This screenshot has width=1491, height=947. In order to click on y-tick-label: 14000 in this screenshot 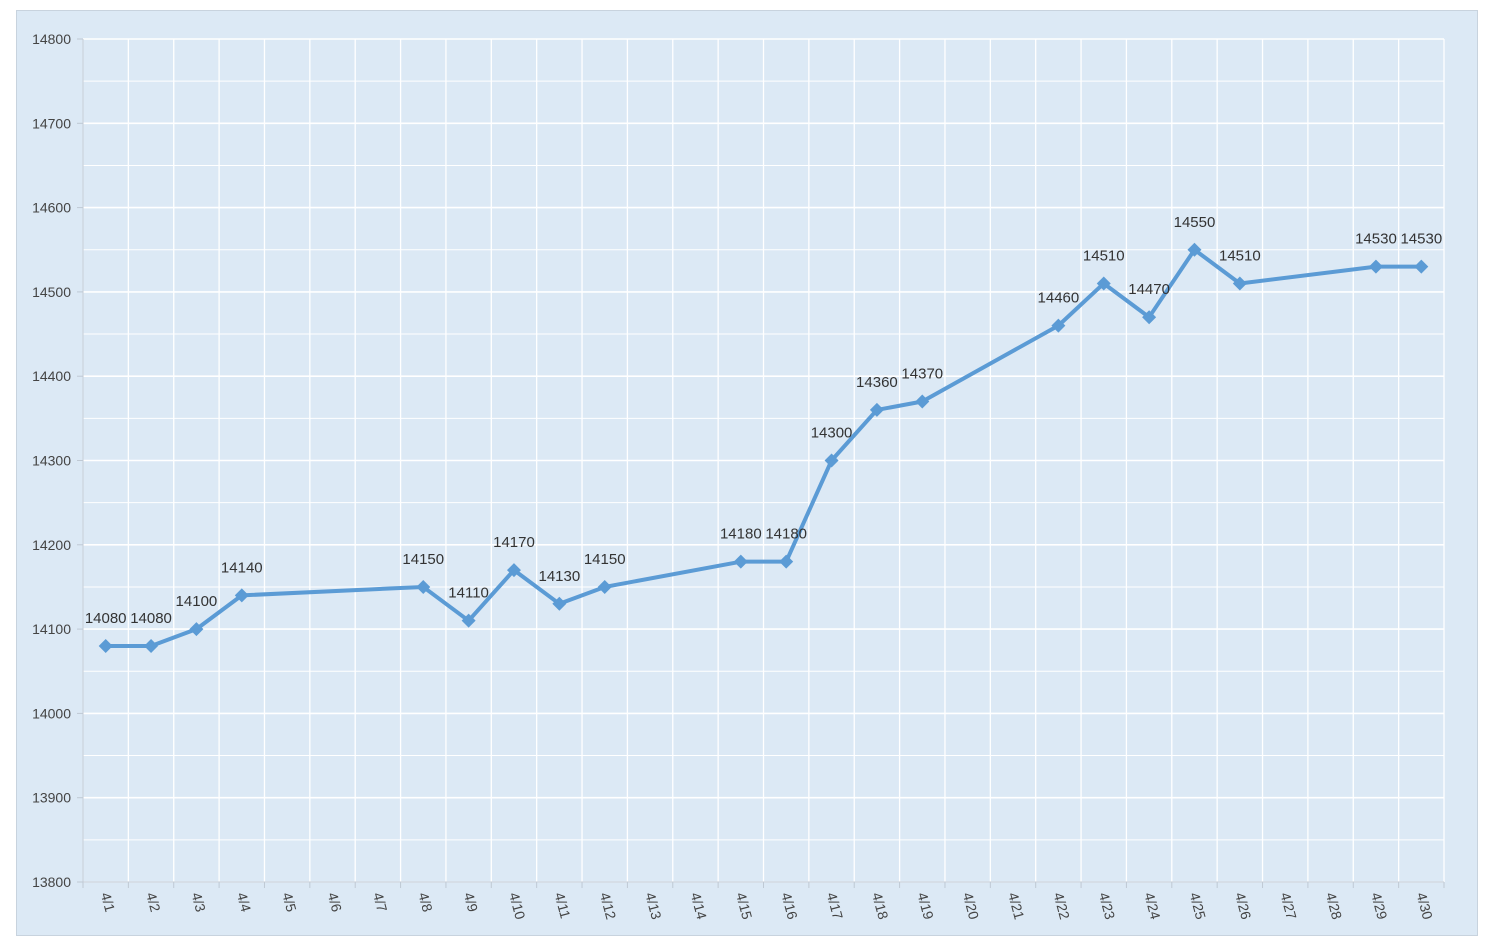, I will do `click(51, 713)`.